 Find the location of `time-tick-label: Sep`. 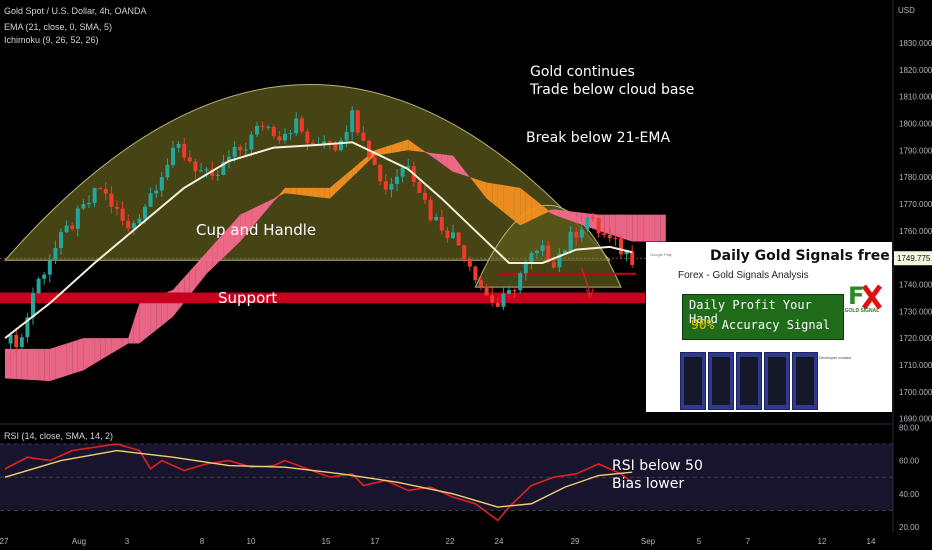

time-tick-label: Sep is located at coordinates (648, 541).